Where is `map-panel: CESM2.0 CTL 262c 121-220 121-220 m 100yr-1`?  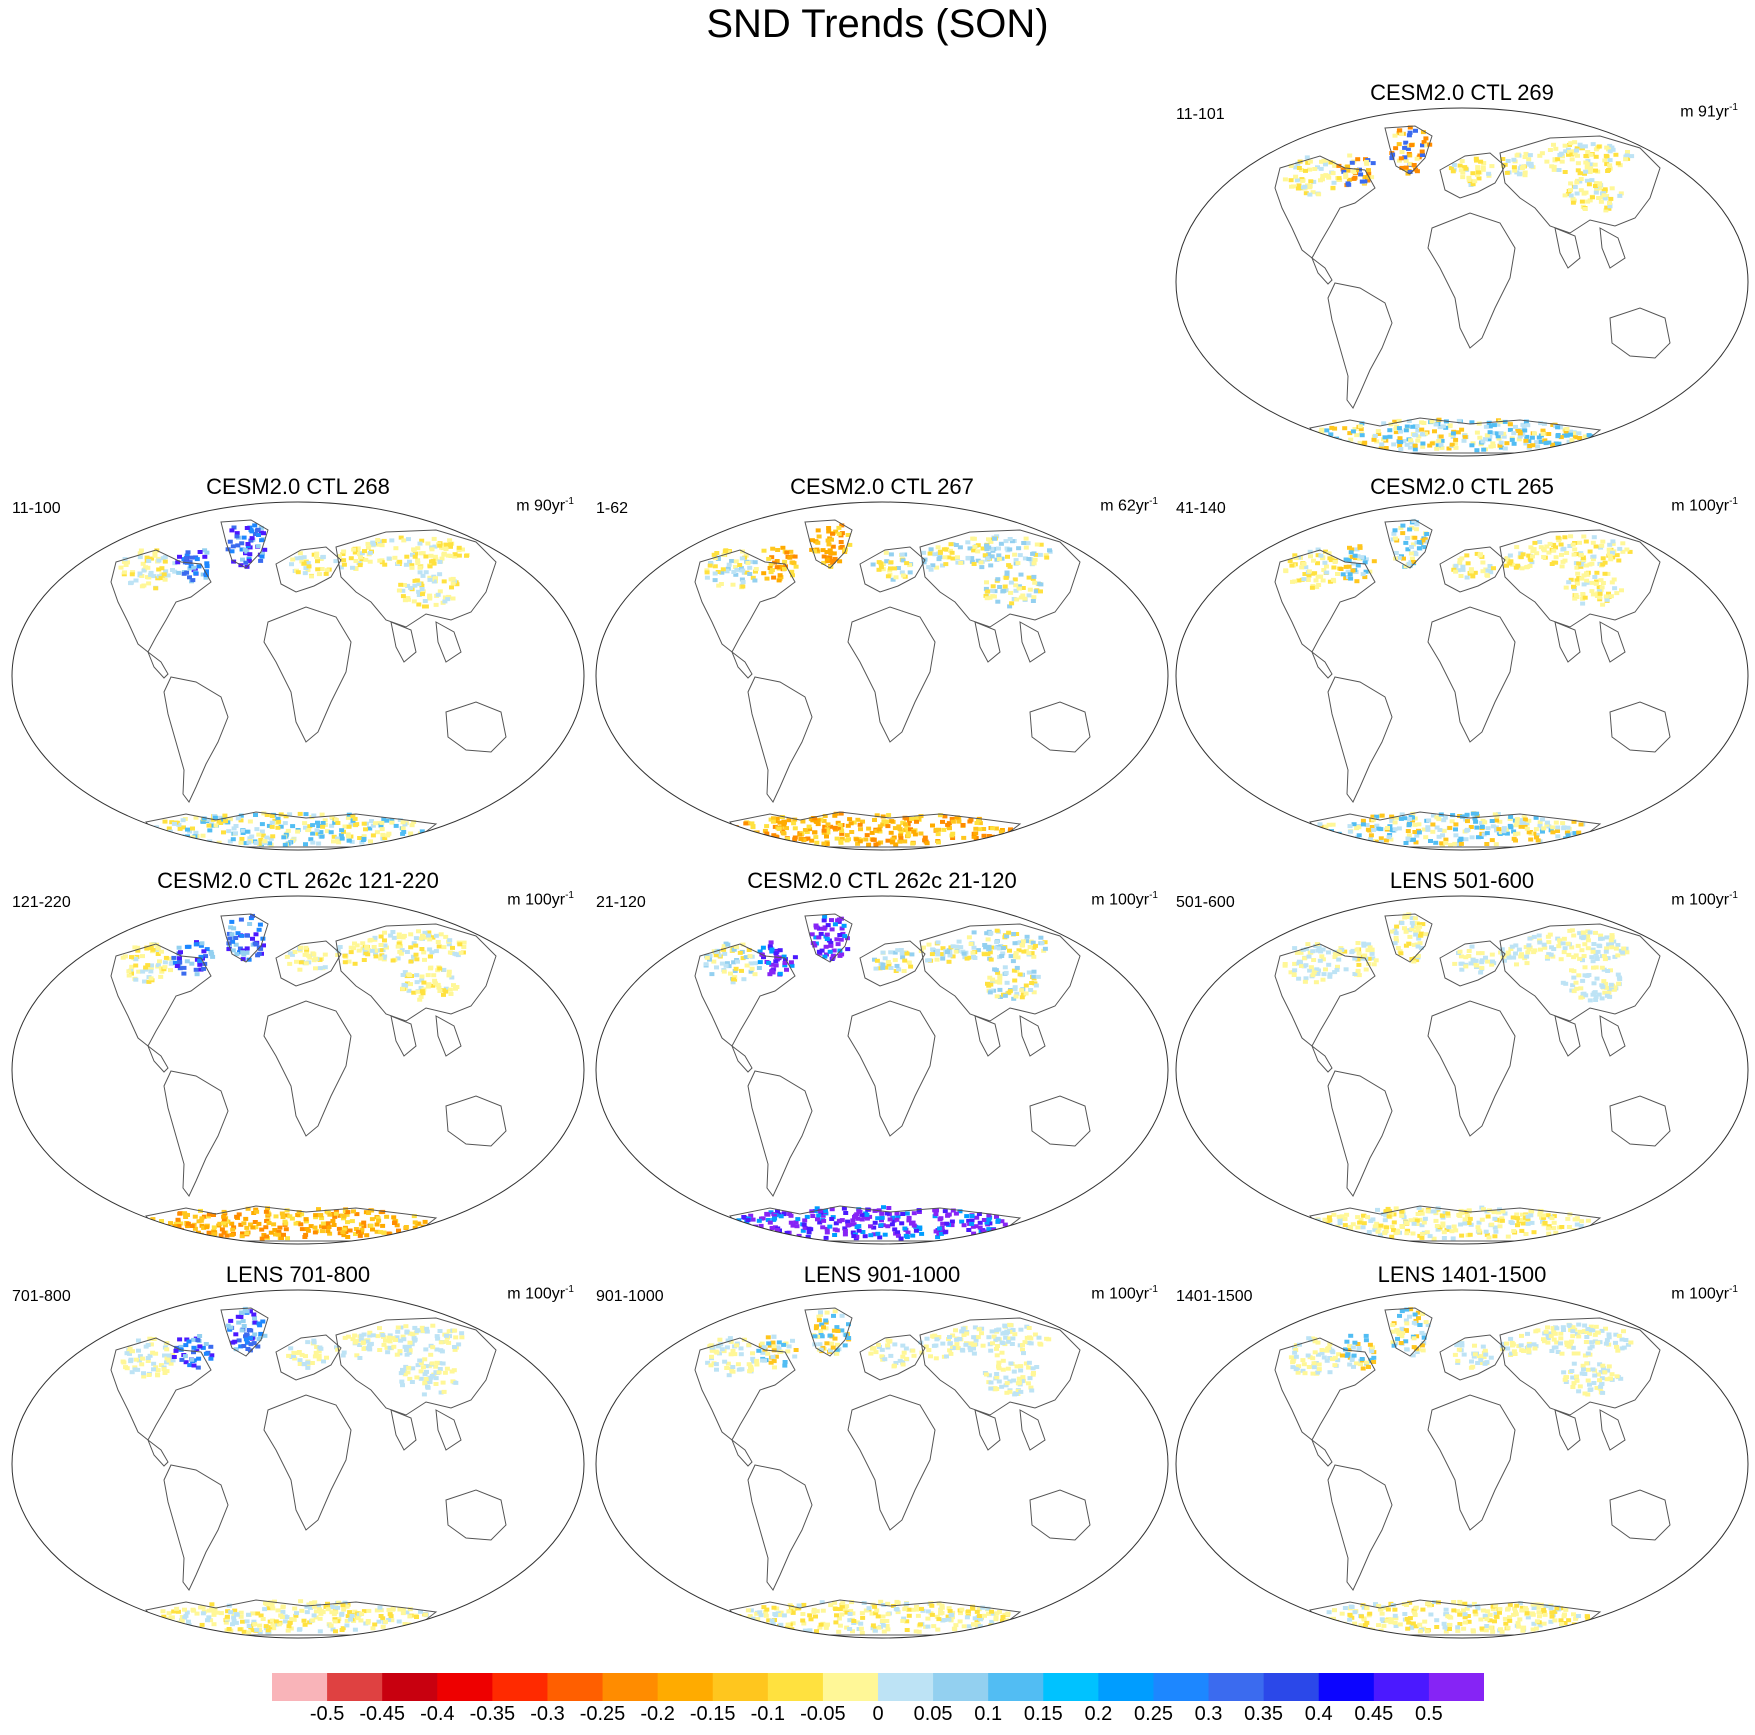
map-panel: CESM2.0 CTL 262c 121-220 121-220 m 100yr-1 is located at coordinates (298, 1060).